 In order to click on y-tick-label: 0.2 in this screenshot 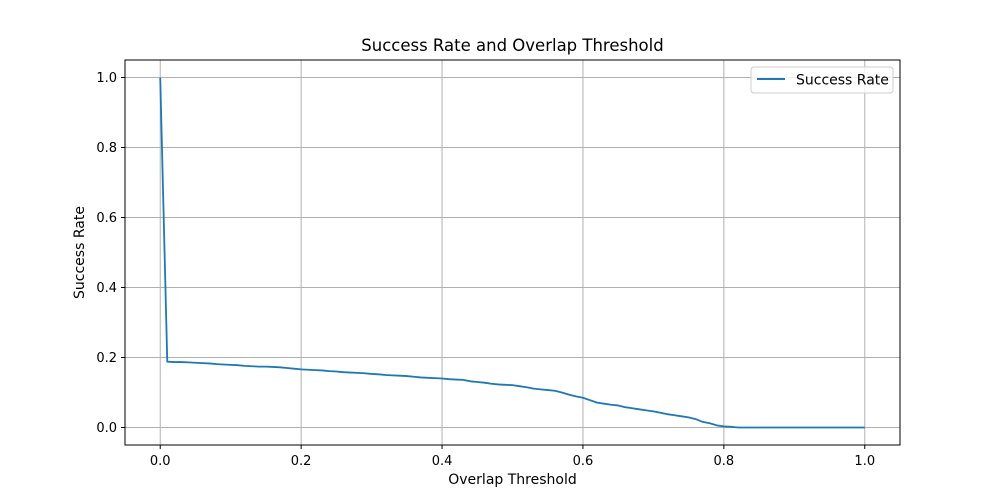, I will do `click(106, 358)`.